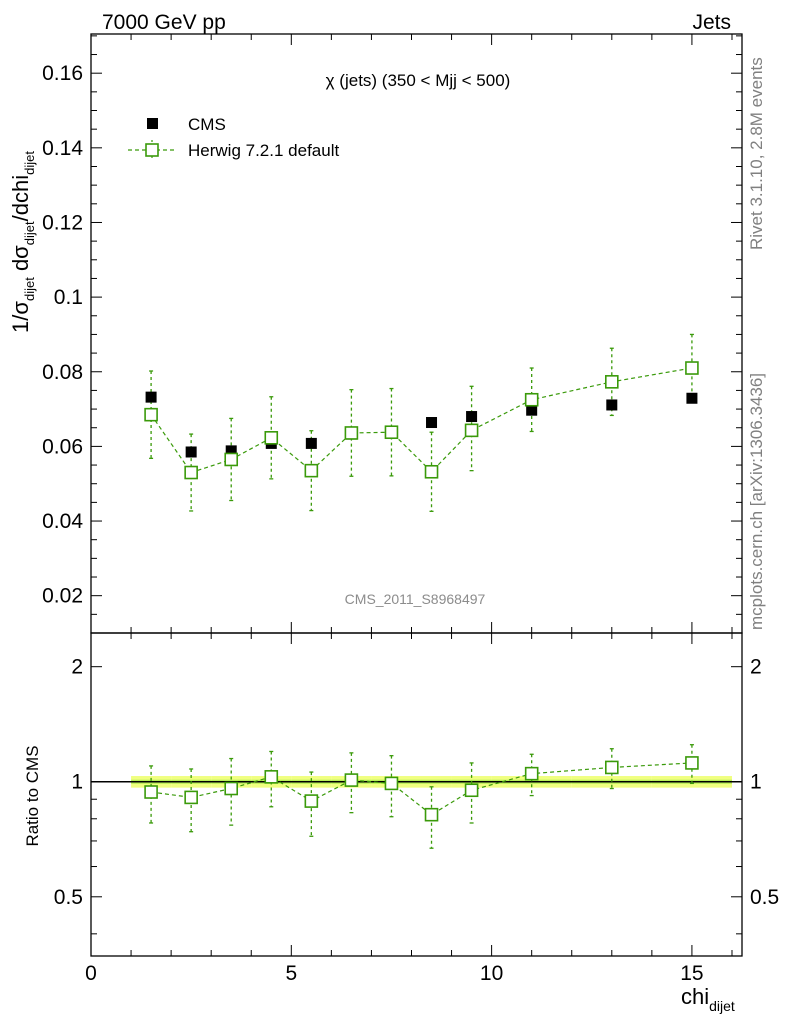 This screenshot has height=1024, width=786. What do you see at coordinates (29, 233) in the screenshot?
I see `ylabel-sub-b: dijet` at bounding box center [29, 233].